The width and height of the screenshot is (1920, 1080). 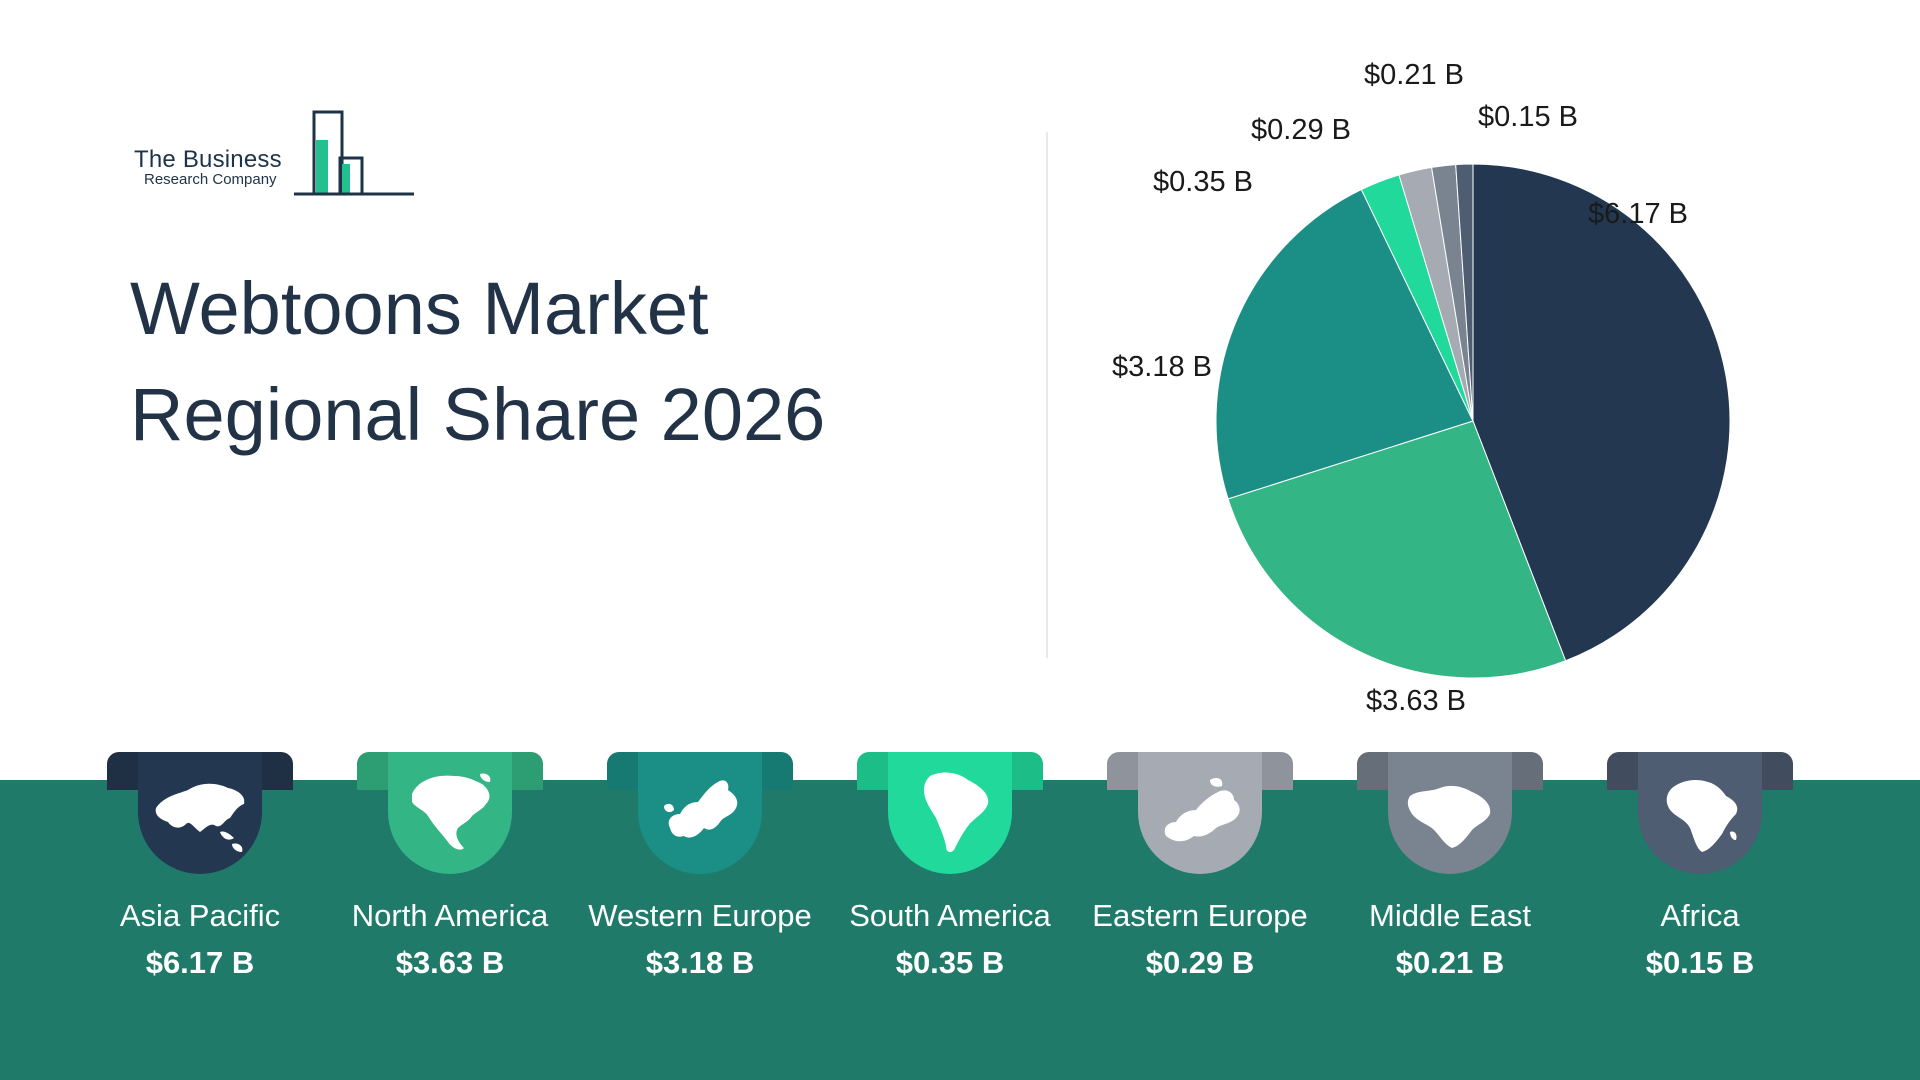 I want to click on page-title: Webtoons Market Regional Share 2026, so click(x=477, y=362).